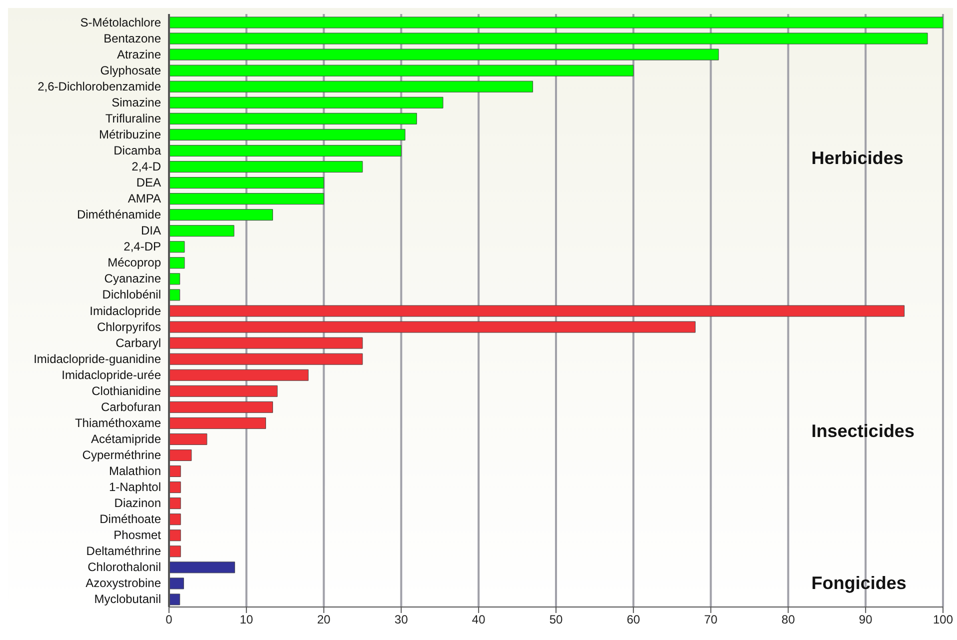  What do you see at coordinates (124, 551) in the screenshot?
I see `y-tick-label: Deltaméthrine` at bounding box center [124, 551].